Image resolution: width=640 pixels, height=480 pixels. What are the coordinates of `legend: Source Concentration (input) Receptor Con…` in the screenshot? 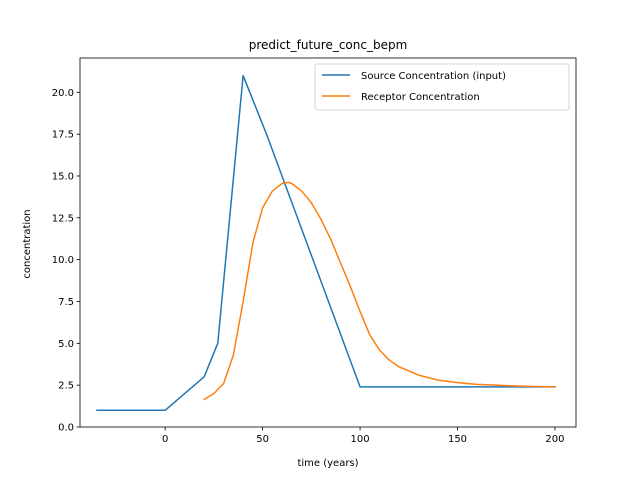 It's located at (442, 87).